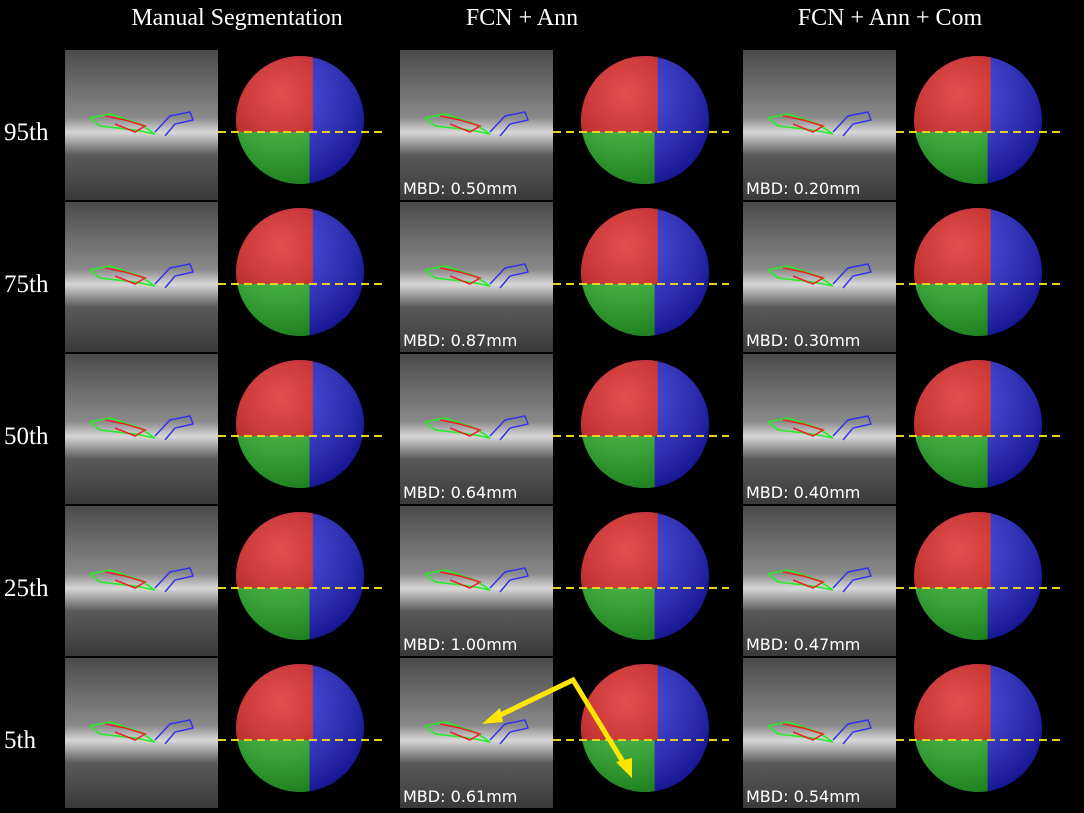 Image resolution: width=1084 pixels, height=813 pixels. Describe the element at coordinates (559, 724) in the screenshot. I see `arrow` at that location.